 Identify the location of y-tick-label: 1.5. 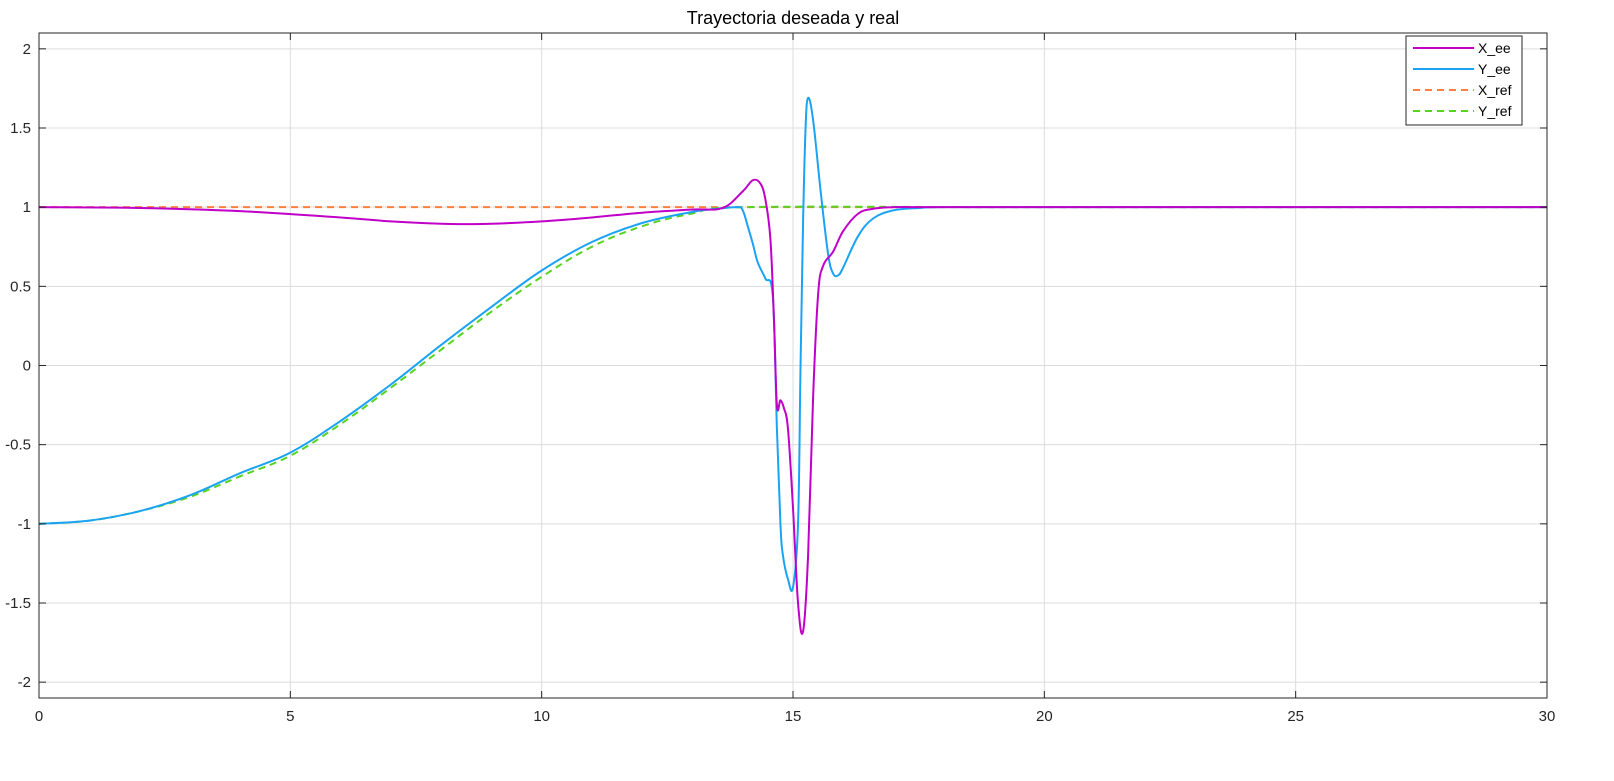
(20, 128).